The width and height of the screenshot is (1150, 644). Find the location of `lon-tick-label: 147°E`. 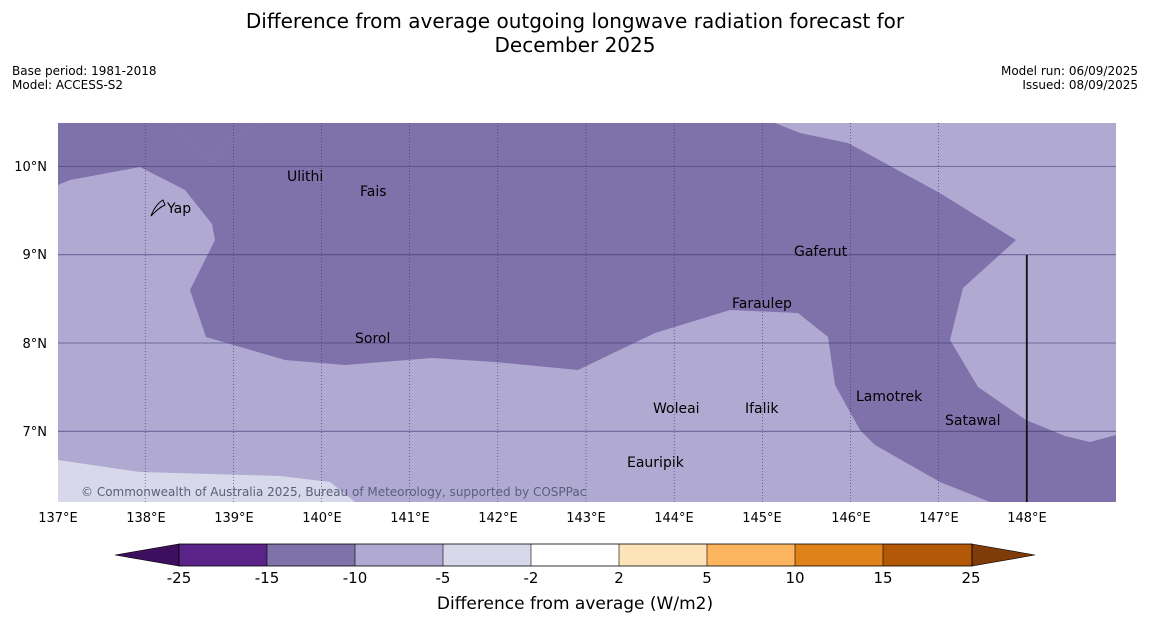

lon-tick-label: 147°E is located at coordinates (939, 518).